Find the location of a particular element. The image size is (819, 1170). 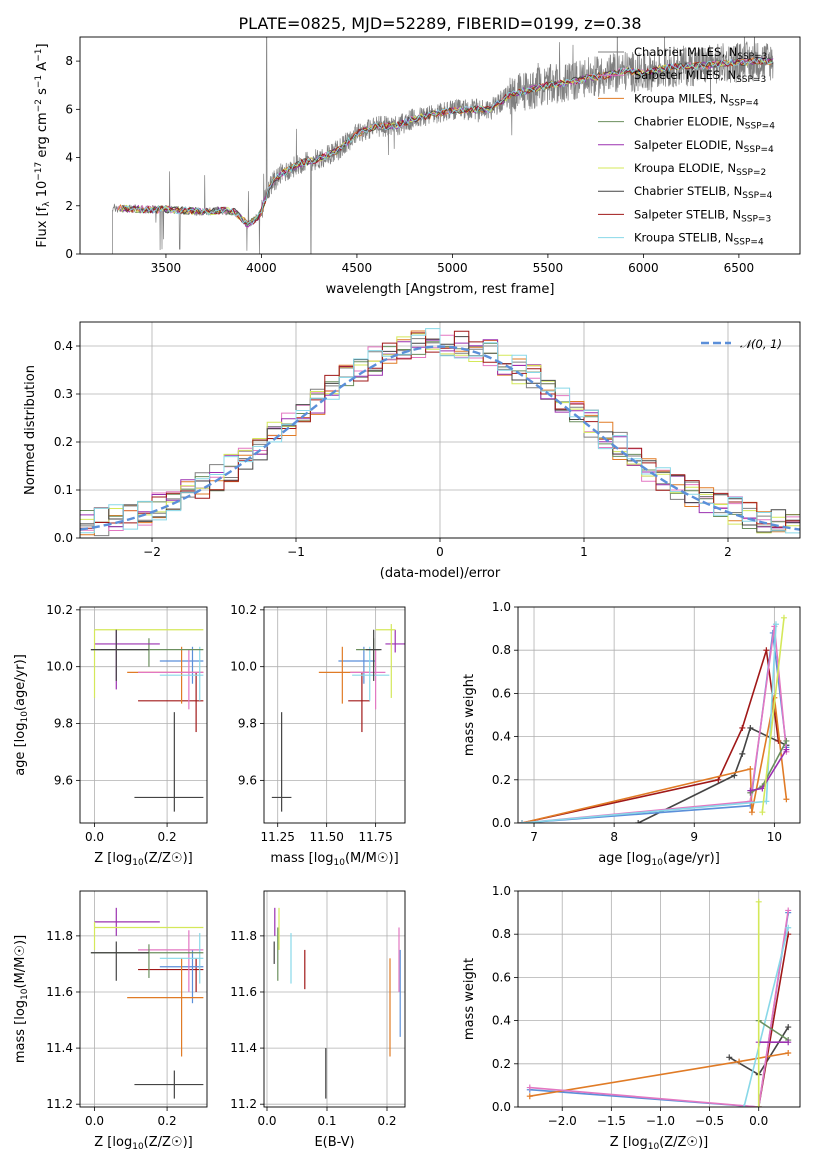

x-tick-label: 6500 is located at coordinates (739, 268).